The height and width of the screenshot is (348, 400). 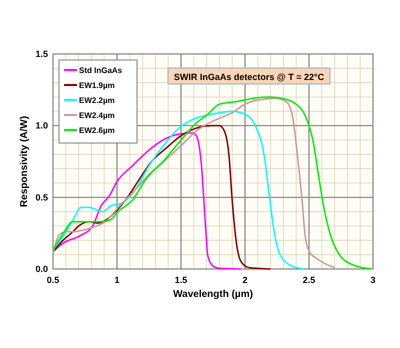 I want to click on legend-label: Std InGaAs, so click(x=101, y=70).